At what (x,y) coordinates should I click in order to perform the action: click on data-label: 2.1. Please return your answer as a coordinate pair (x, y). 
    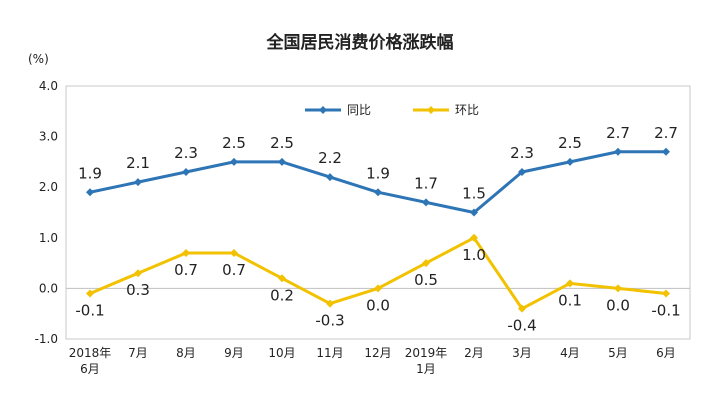
    Looking at the image, I should click on (138, 163).